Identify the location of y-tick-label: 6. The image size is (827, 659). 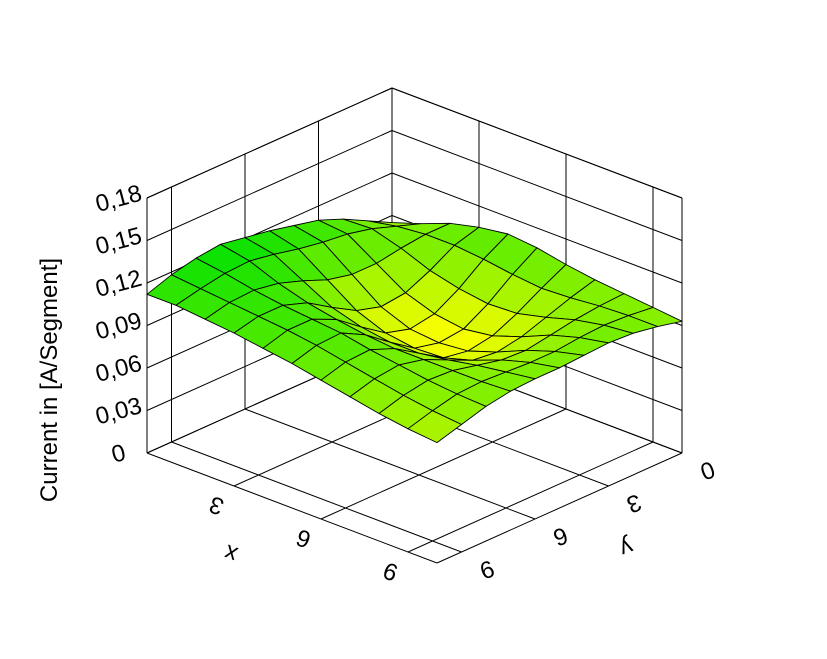
(561, 536).